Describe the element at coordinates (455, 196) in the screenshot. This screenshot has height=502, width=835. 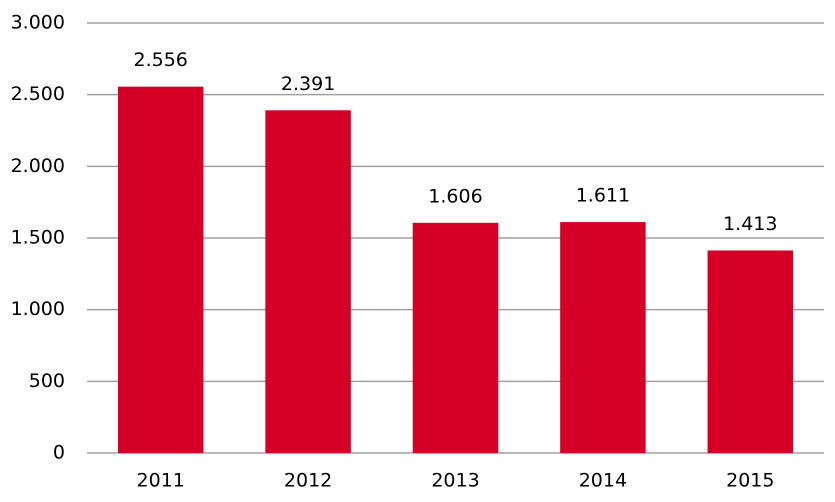
I see `data-label: 1.606` at that location.